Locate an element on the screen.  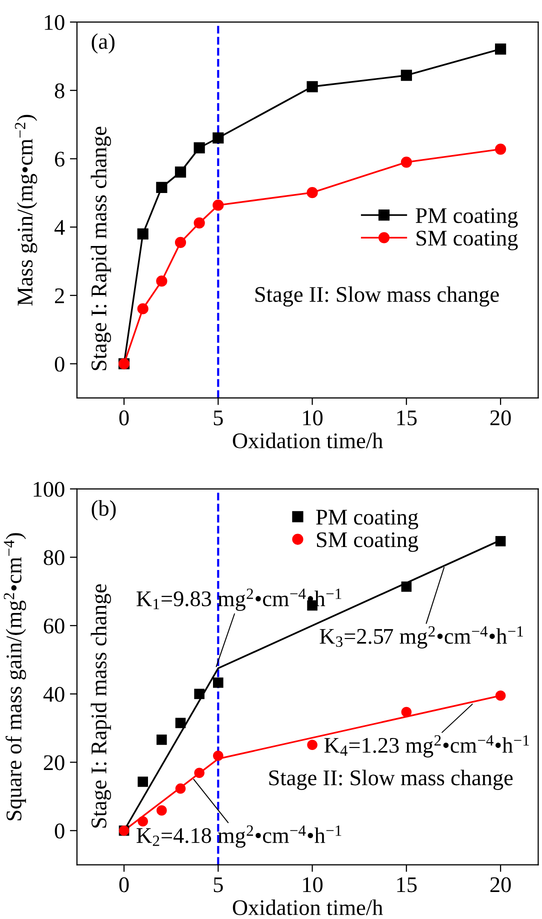
y-tick-label: 40 is located at coordinates (53, 694).